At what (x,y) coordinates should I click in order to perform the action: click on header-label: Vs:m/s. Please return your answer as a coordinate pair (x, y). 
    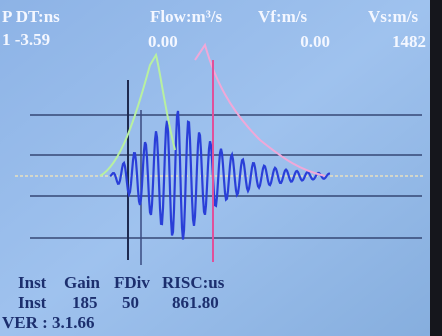
    Looking at the image, I should click on (393, 16).